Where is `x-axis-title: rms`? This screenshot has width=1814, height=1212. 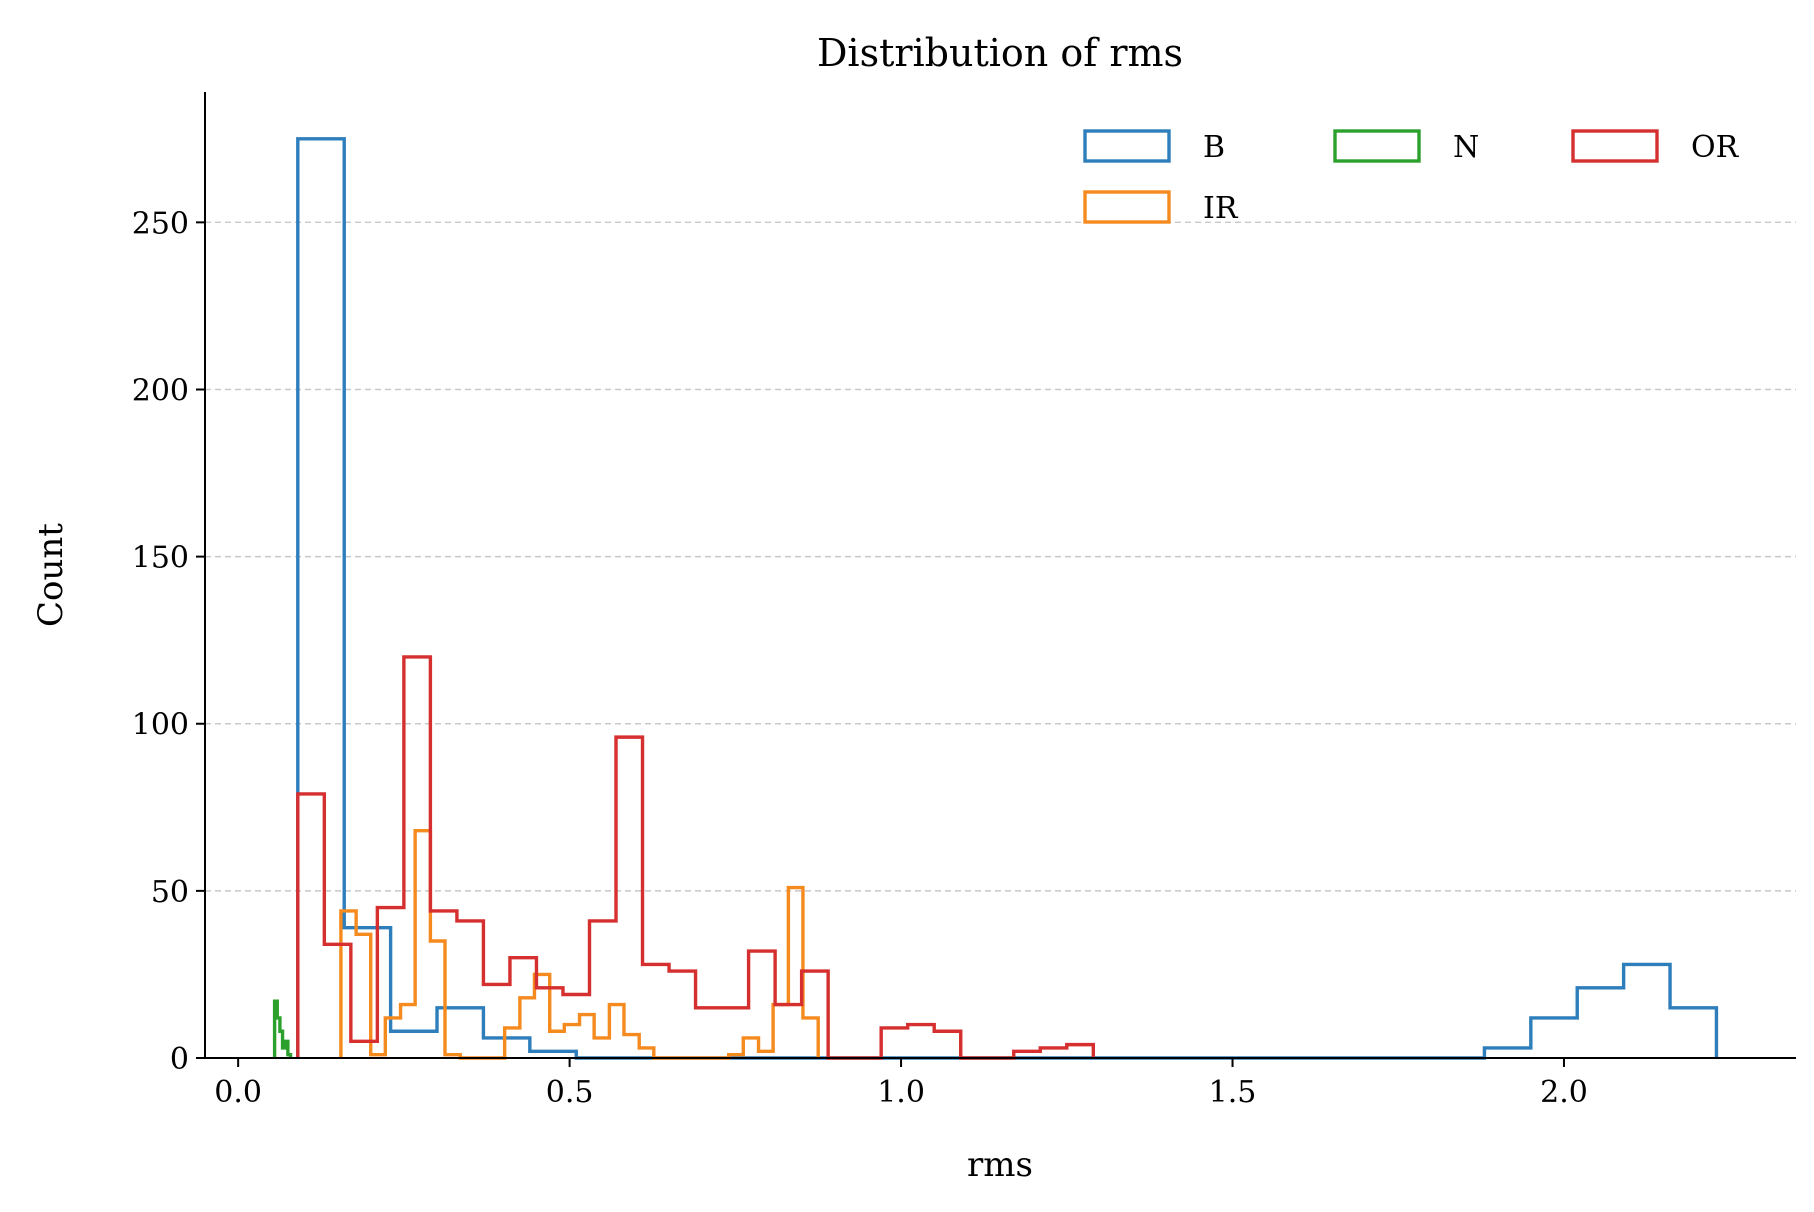
x-axis-title: rms is located at coordinates (1000, 1165).